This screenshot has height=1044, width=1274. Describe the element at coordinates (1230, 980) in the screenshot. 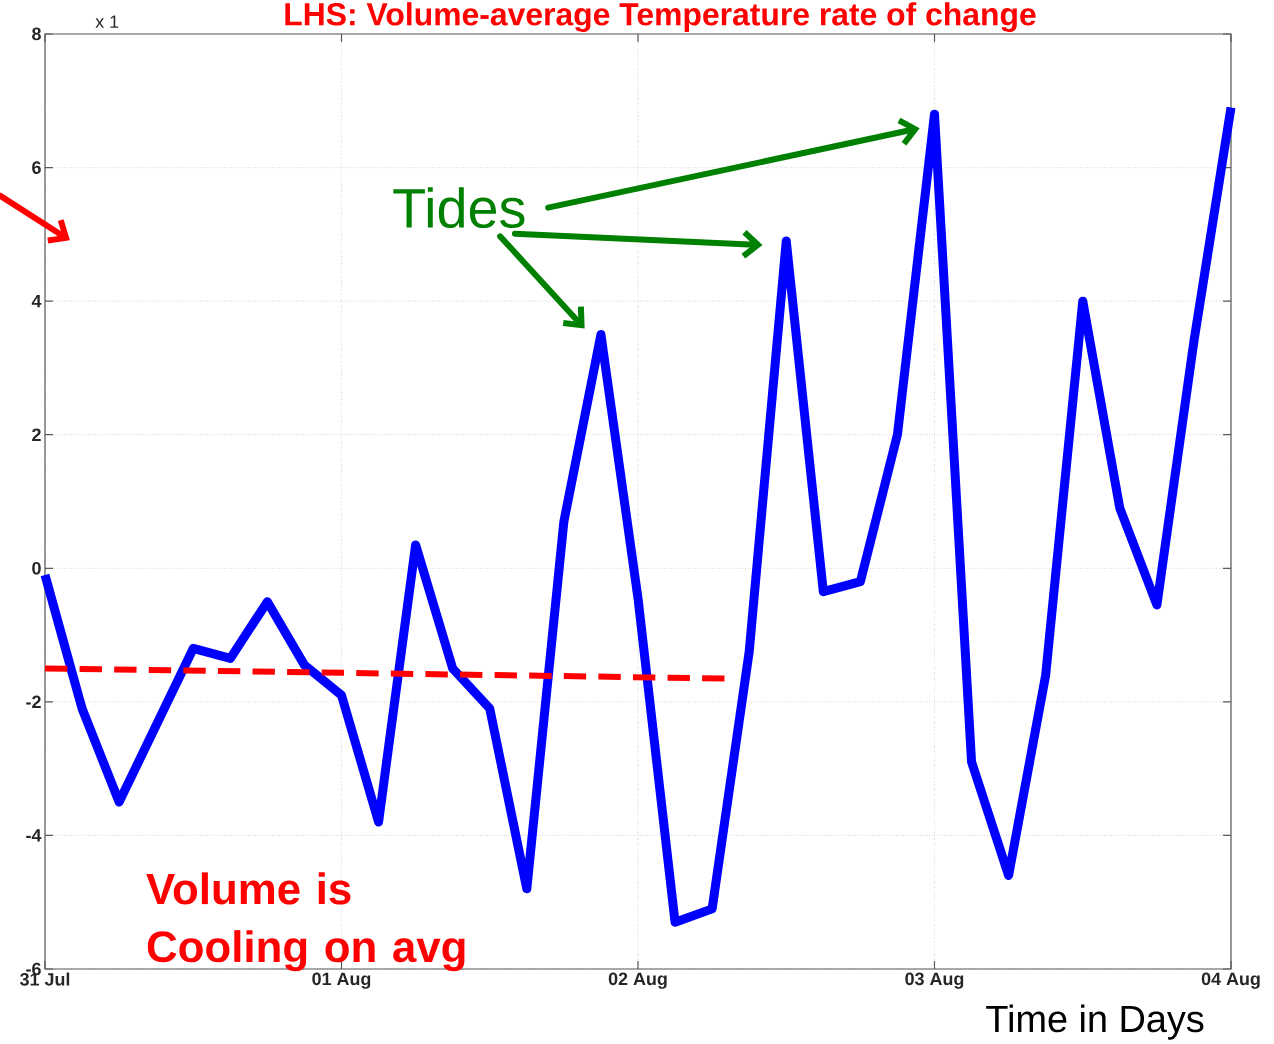

I see `x-tick-label: 04 Aug` at that location.